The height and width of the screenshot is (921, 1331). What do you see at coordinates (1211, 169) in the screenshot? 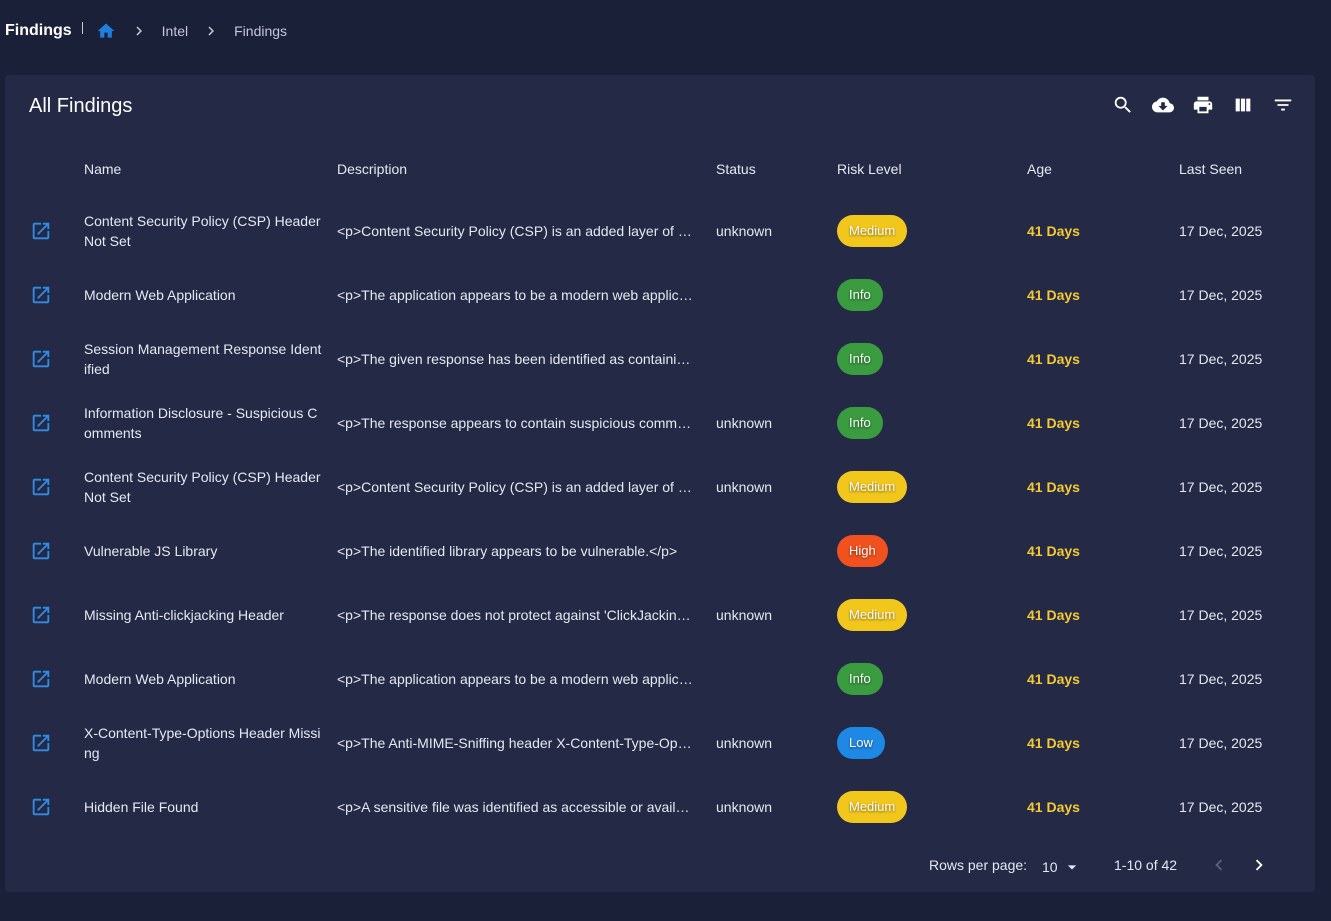
I see `column-header-last-seen: Last Seen` at bounding box center [1211, 169].